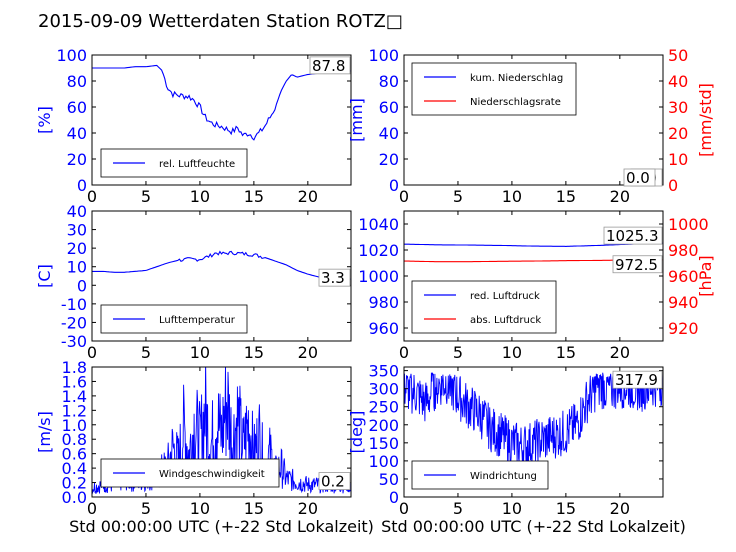 The image size is (736, 552). What do you see at coordinates (74, 497) in the screenshot?
I see `y-tick-label: 0.0` at bounding box center [74, 497].